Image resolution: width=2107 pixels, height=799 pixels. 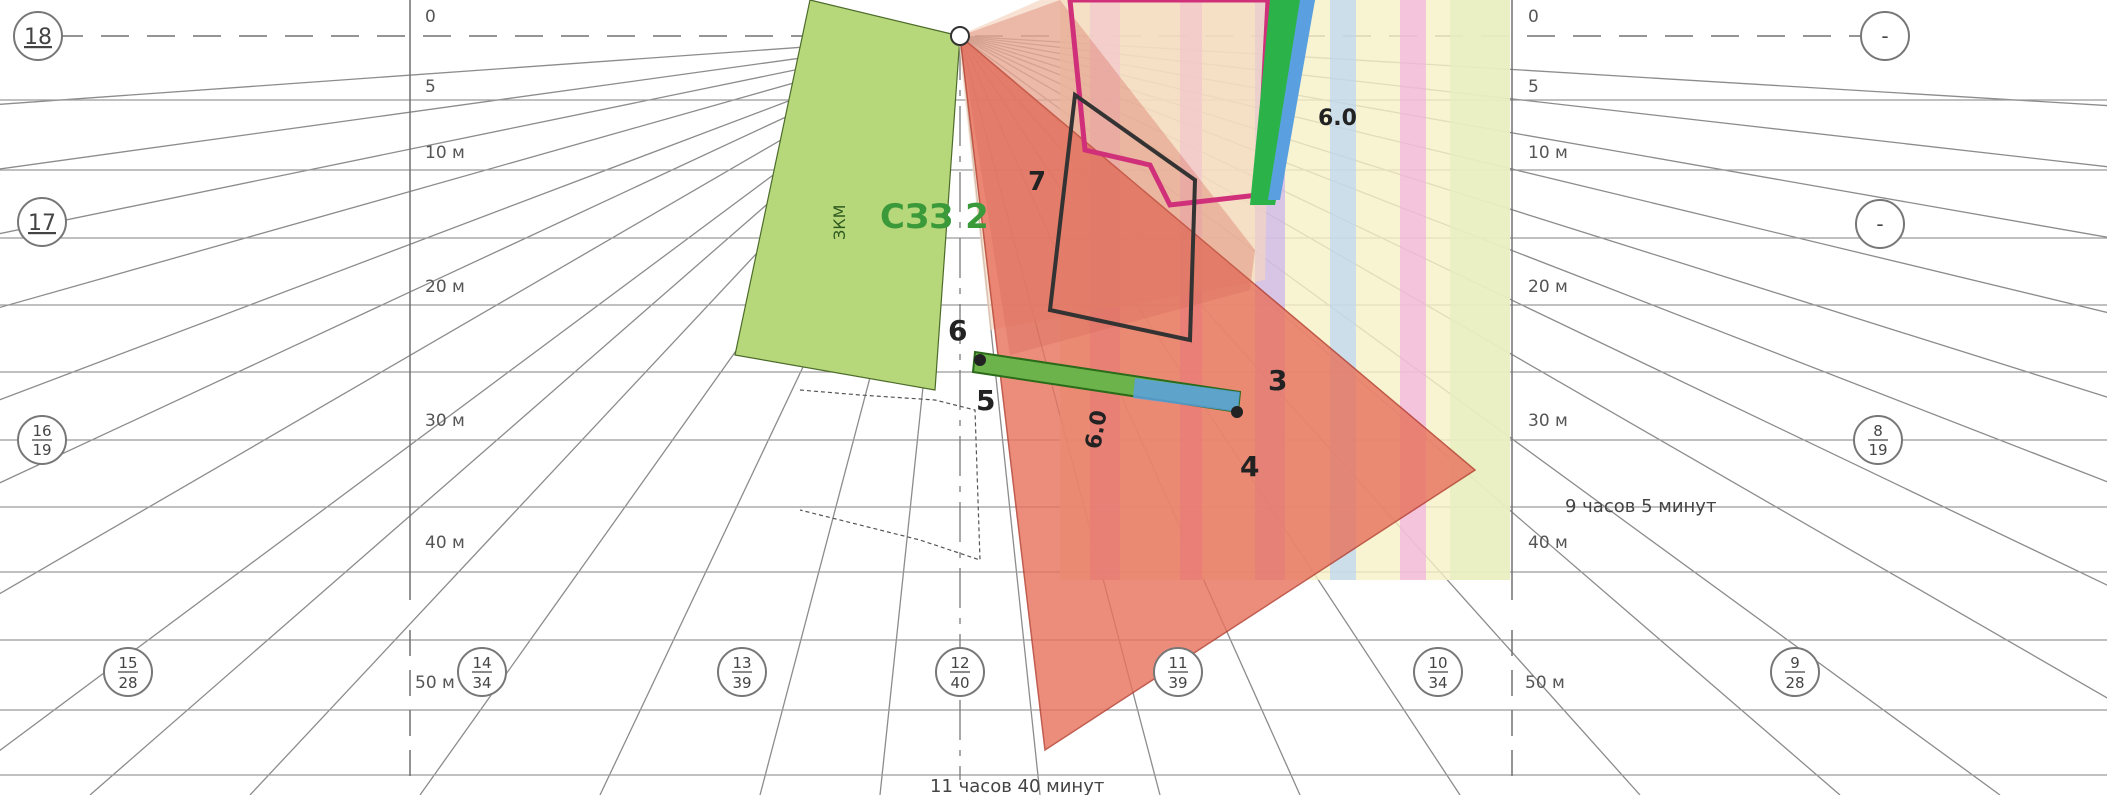 I want to click on row-marker: 17, so click(x=42, y=222).